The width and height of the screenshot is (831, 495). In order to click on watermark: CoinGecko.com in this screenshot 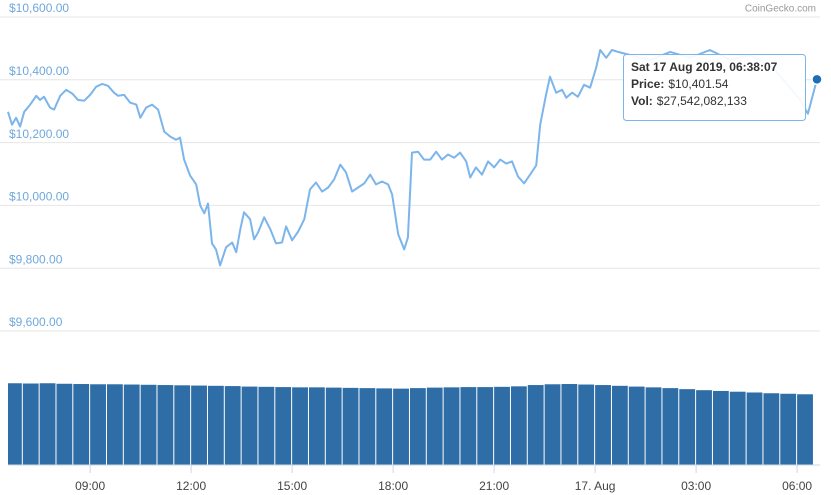, I will do `click(780, 9)`.